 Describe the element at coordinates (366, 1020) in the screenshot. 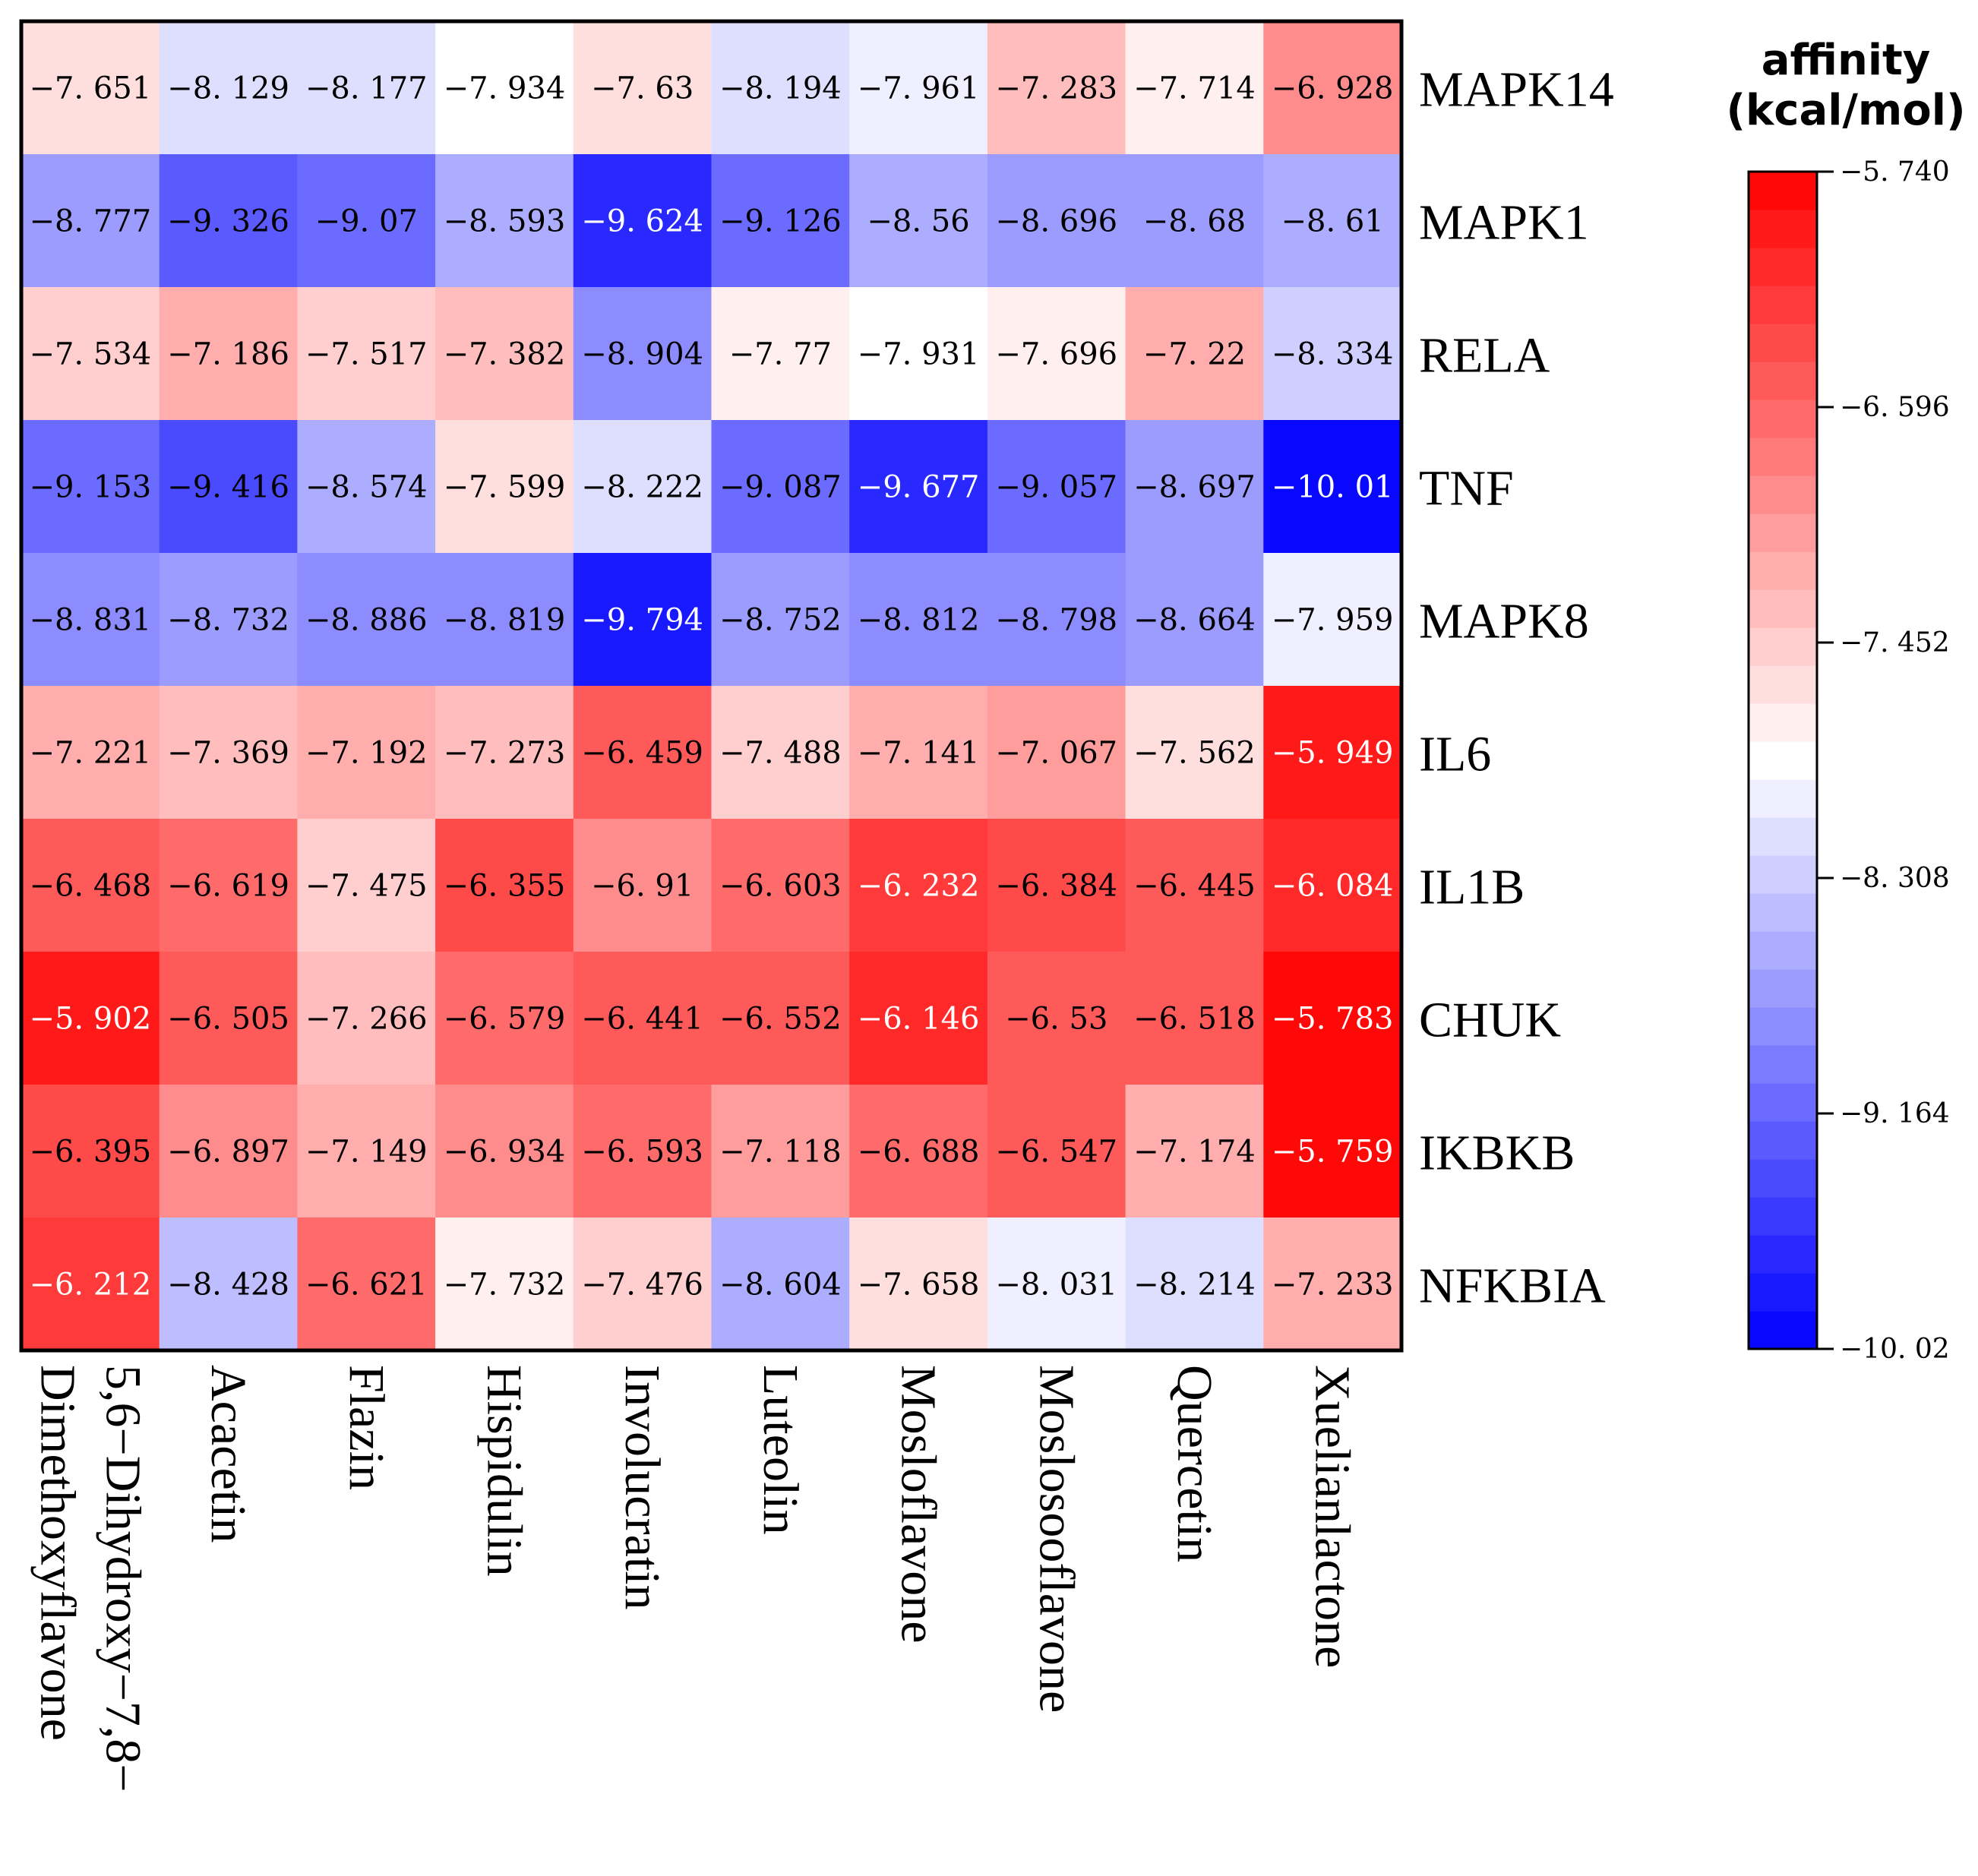

I see `cell-value-label: −7. 266` at that location.